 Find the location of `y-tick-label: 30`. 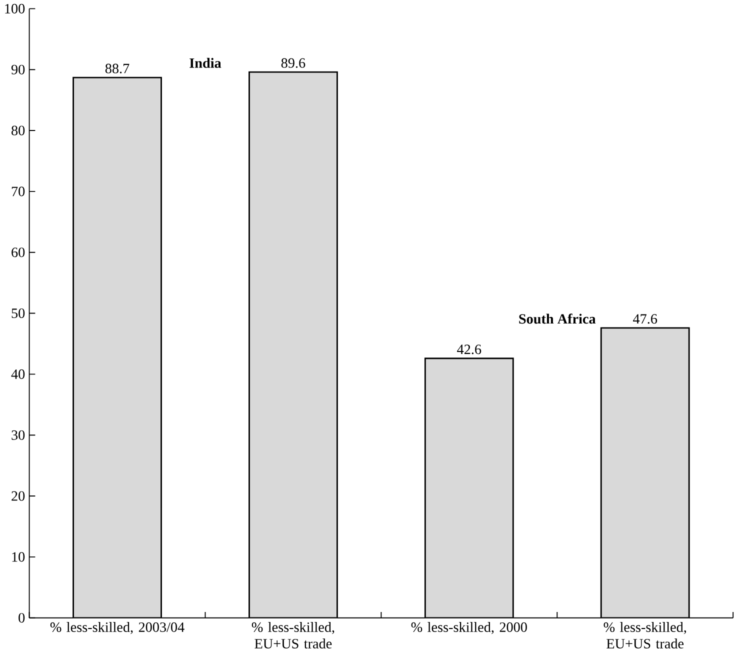

y-tick-label: 30 is located at coordinates (18, 435).